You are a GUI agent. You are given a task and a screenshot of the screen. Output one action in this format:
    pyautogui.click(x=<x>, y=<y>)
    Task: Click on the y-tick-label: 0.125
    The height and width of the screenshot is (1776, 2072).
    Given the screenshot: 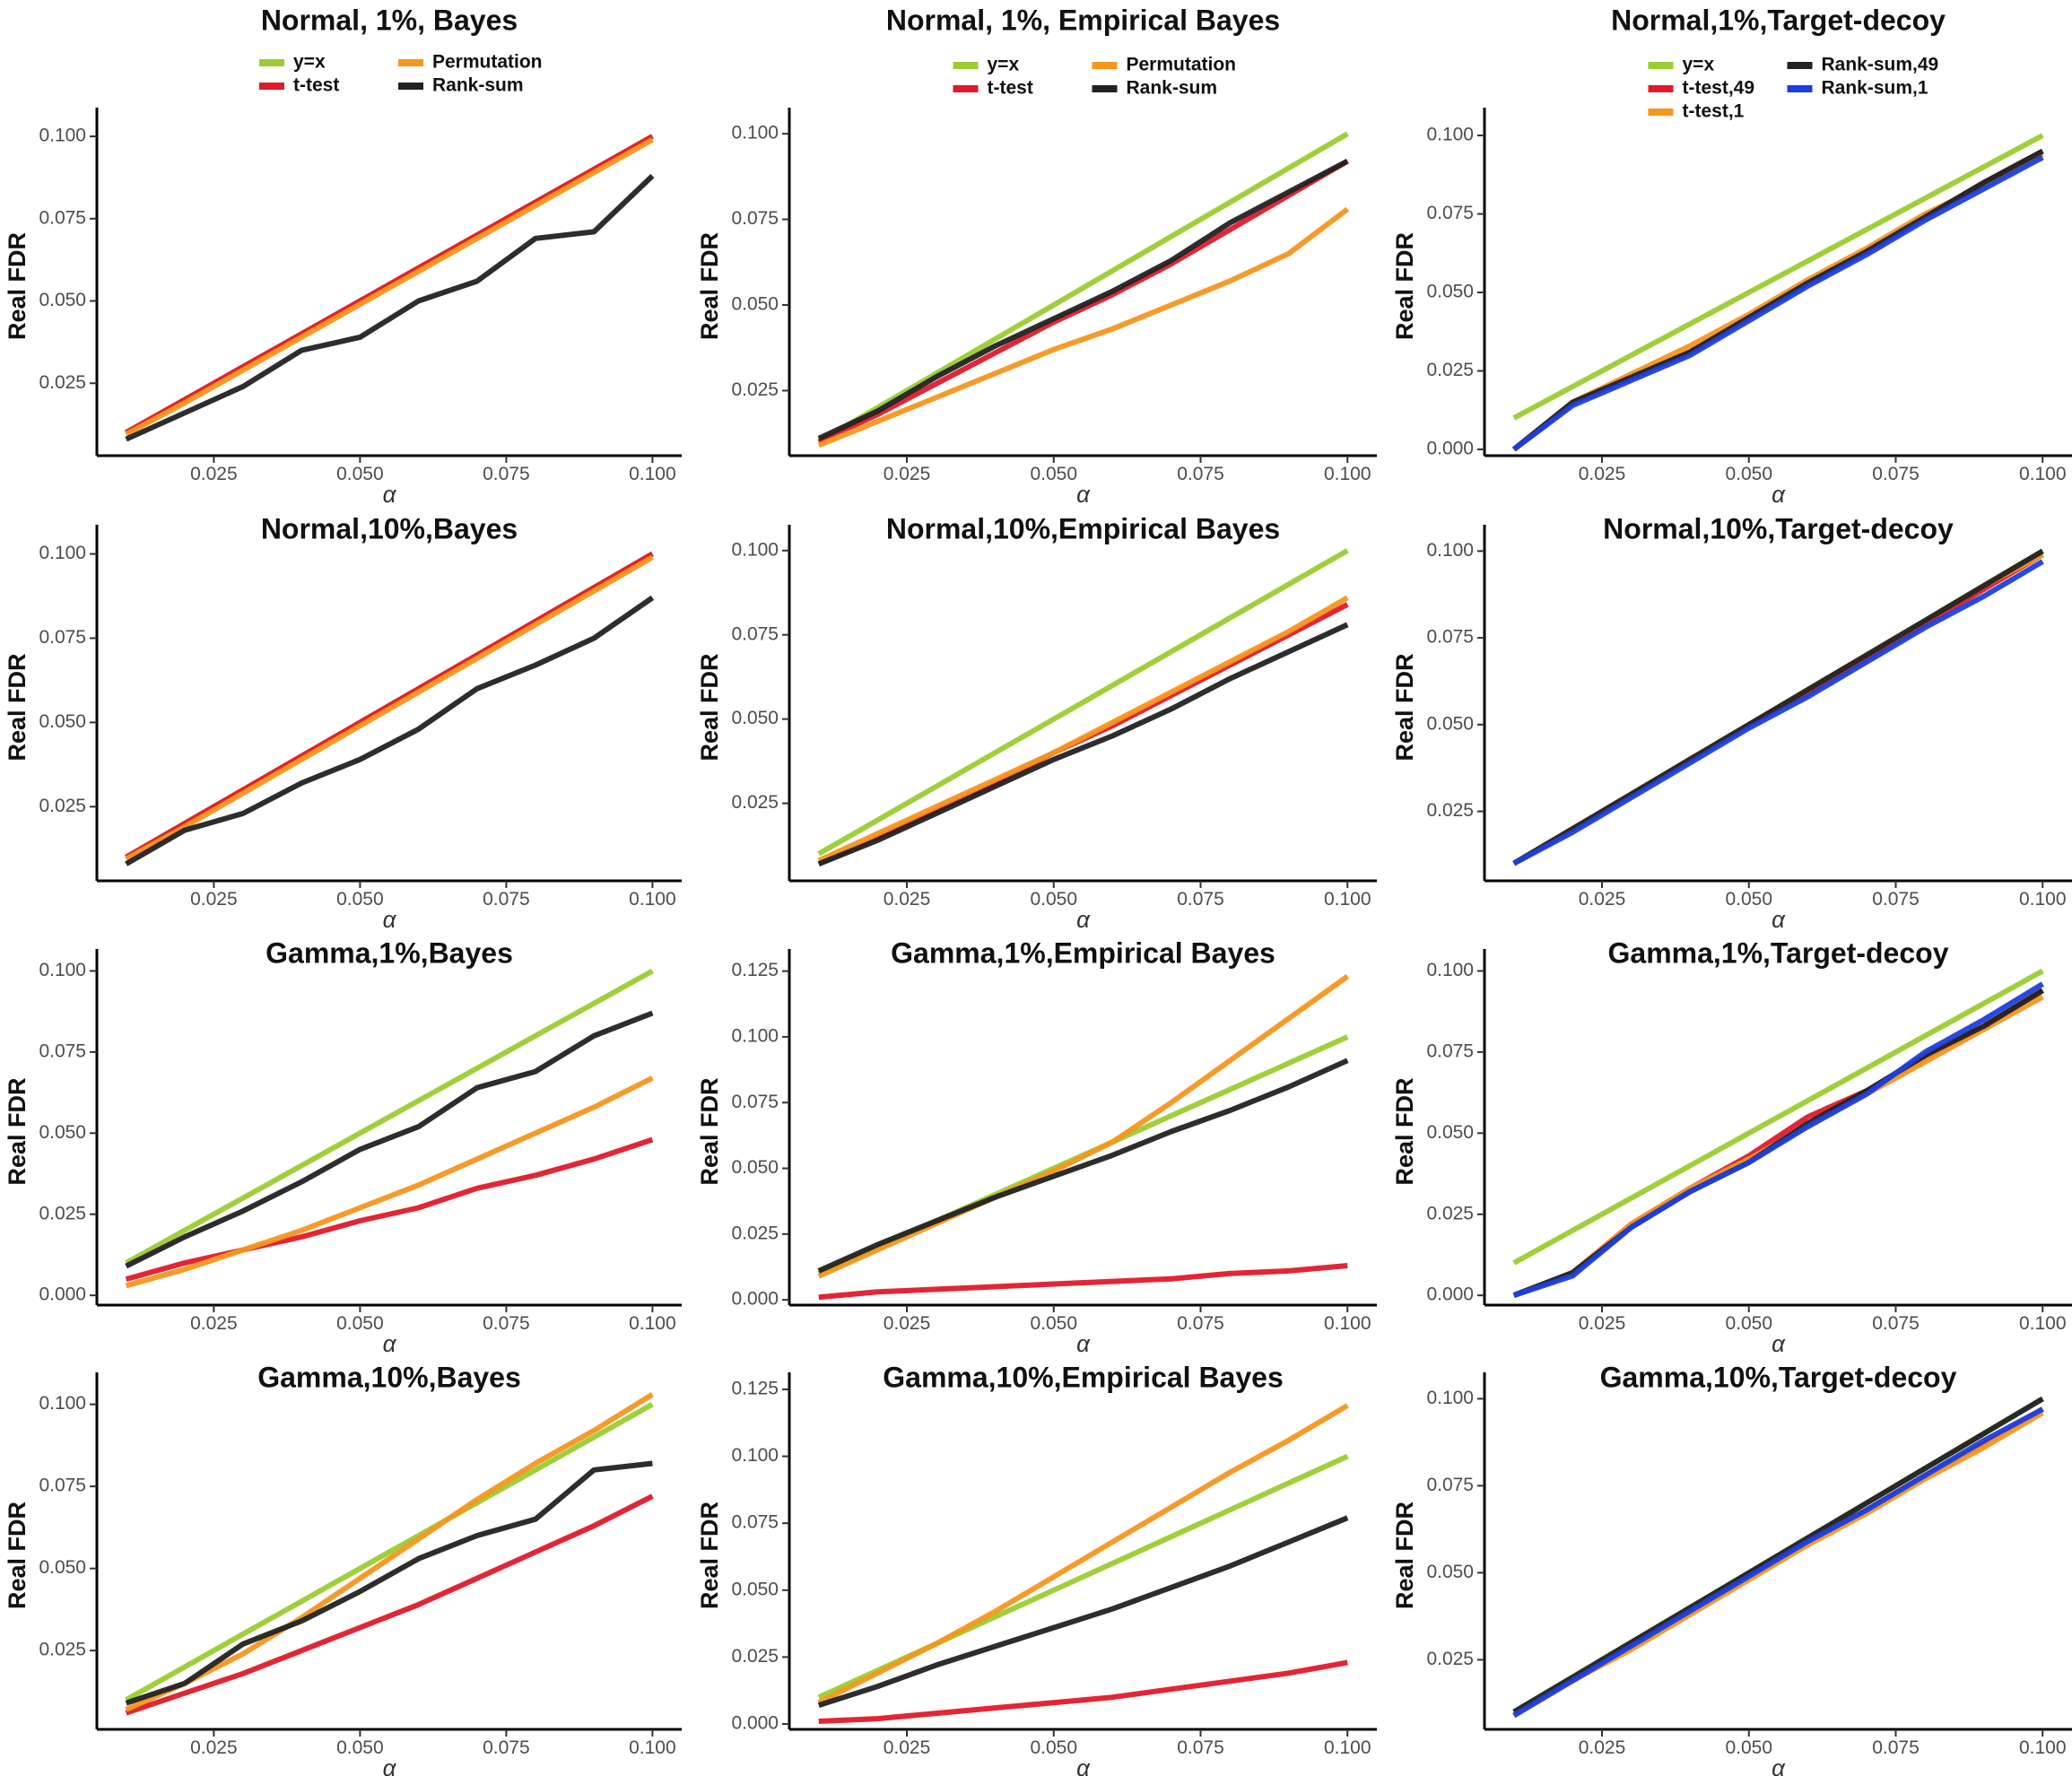 What is the action you would take?
    pyautogui.click(x=755, y=1389)
    